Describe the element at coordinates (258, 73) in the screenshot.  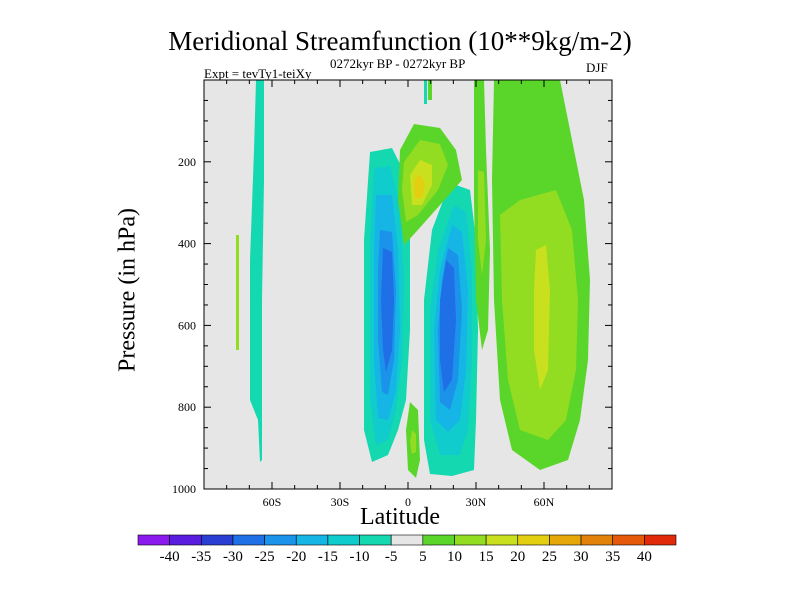
I see `experiment-label: Expt = tevTy1-teiXy` at that location.